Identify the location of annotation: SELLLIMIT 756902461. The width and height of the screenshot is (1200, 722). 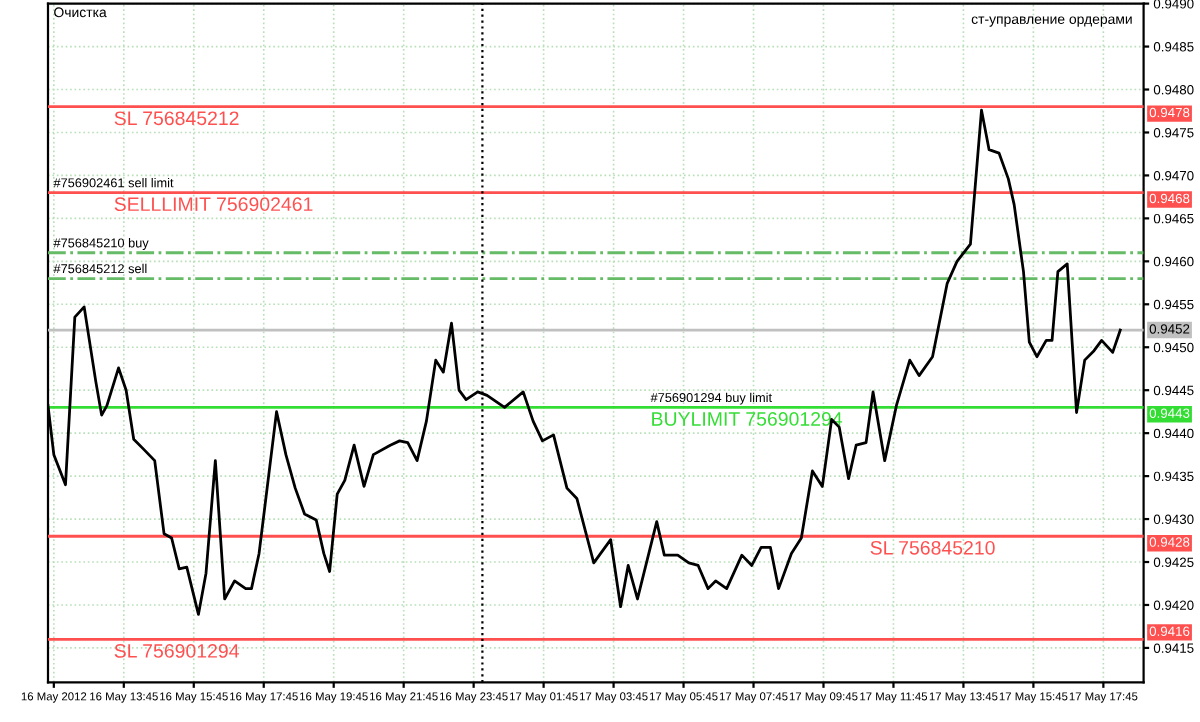
(213, 204).